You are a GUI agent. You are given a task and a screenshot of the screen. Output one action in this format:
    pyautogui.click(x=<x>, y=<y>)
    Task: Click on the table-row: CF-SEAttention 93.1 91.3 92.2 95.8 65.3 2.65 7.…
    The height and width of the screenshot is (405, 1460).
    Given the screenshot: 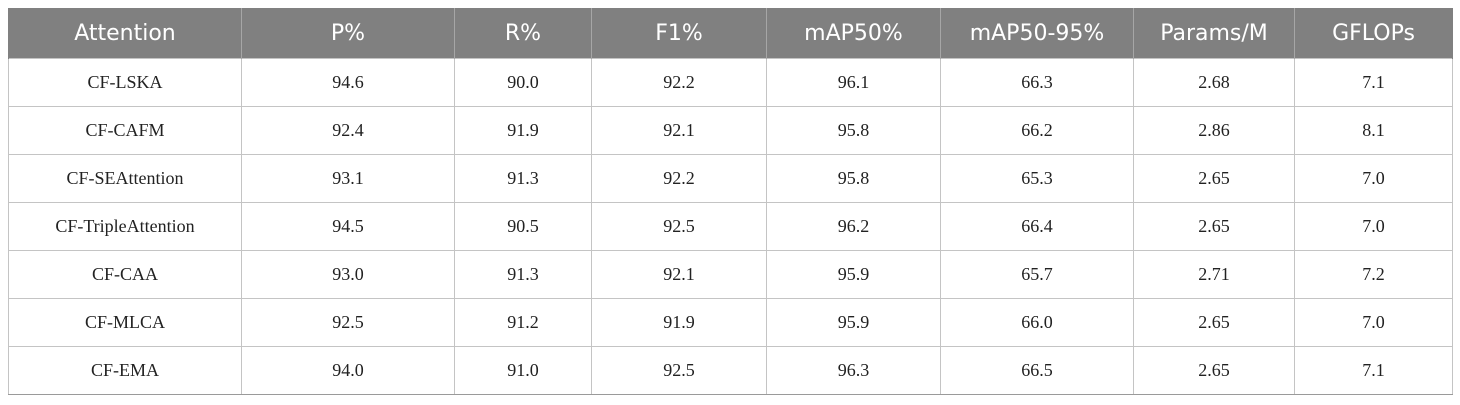 What is the action you would take?
    pyautogui.click(x=730, y=178)
    